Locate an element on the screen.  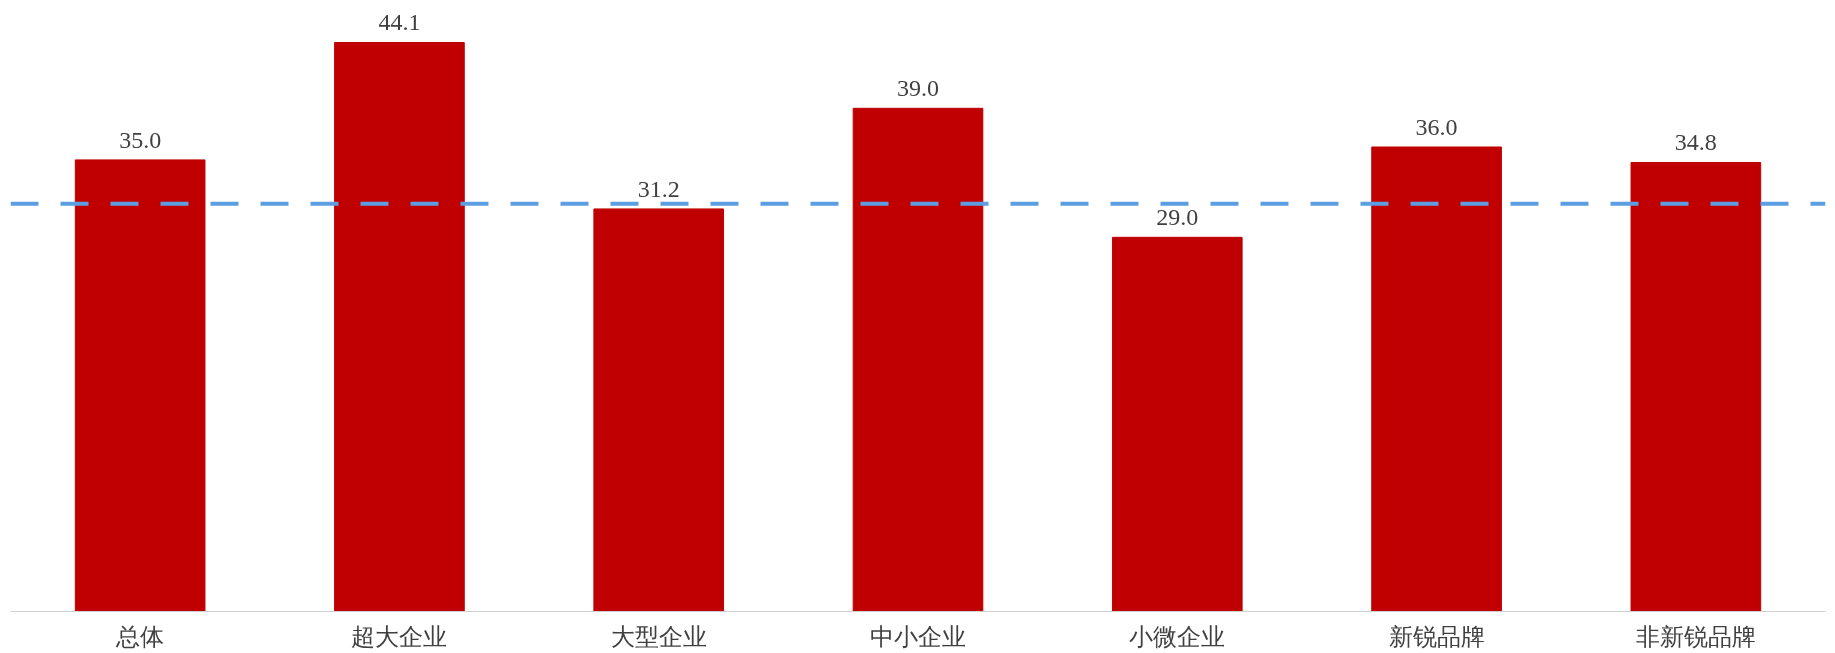
data-label: 39.0 is located at coordinates (918, 88).